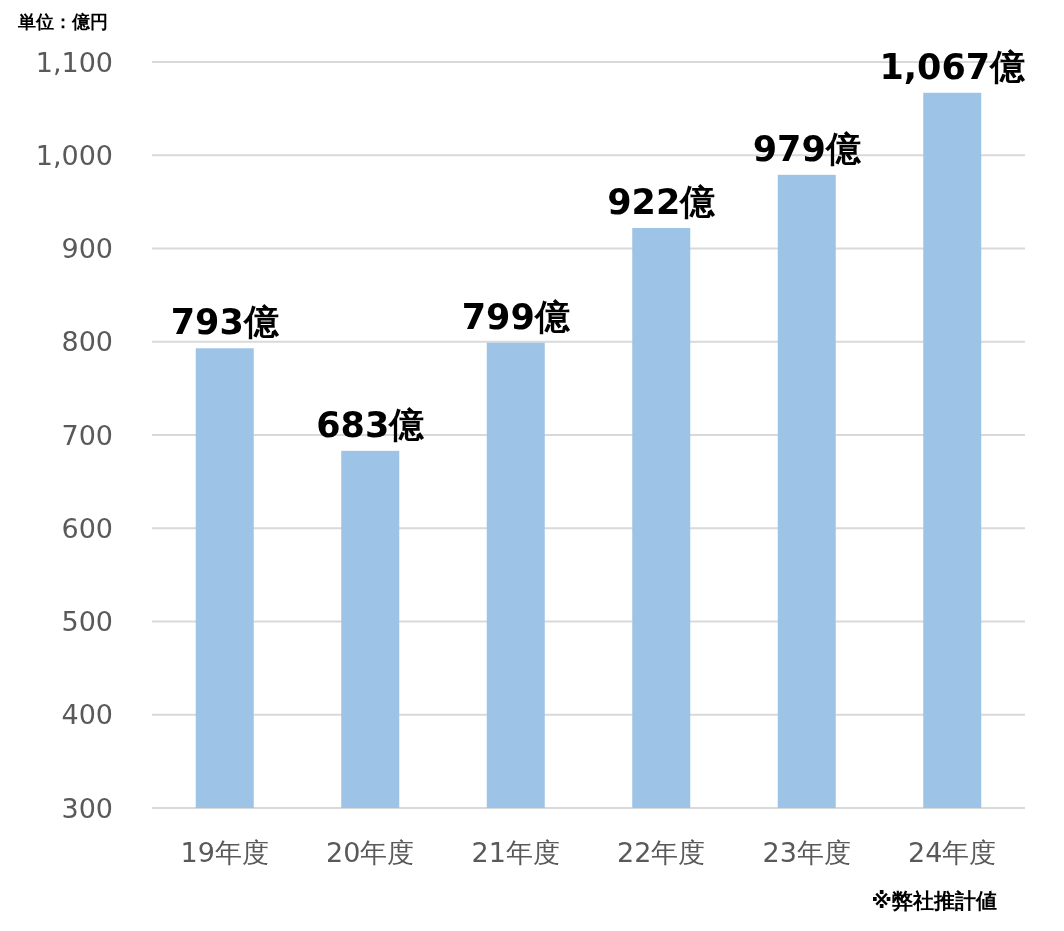  What do you see at coordinates (87, 435) in the screenshot?
I see `y-tick-label: 700` at bounding box center [87, 435].